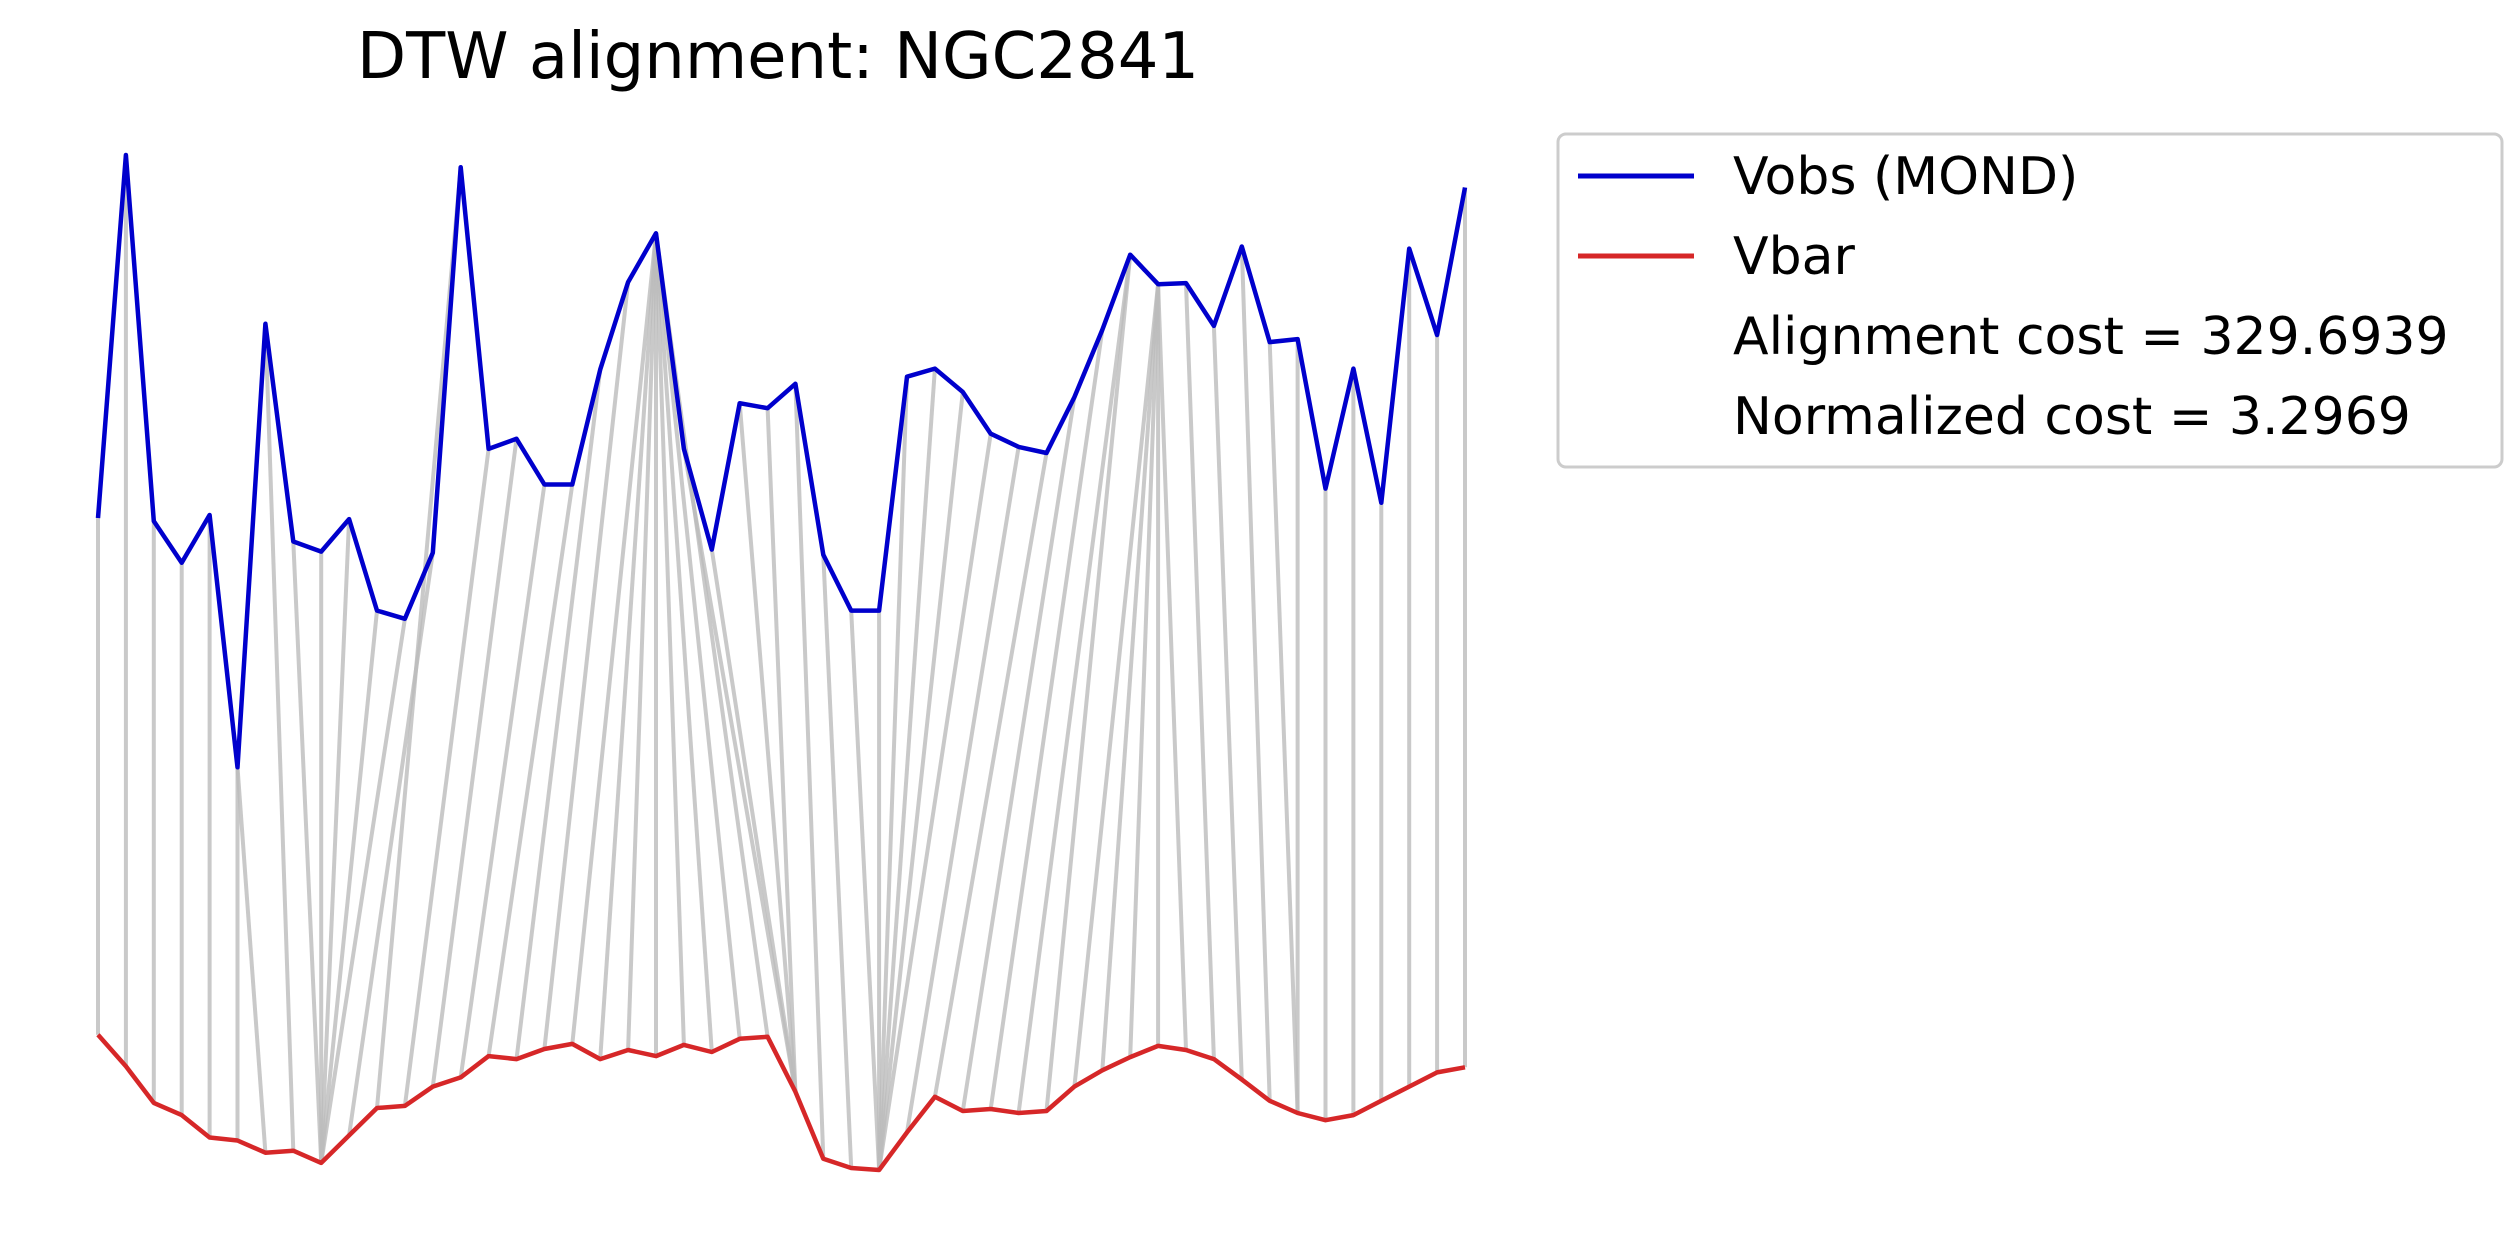 This screenshot has height=1243, width=2514. What do you see at coordinates (2072, 417) in the screenshot?
I see `legend-label-normalized-cost: Normalized cost = 3.2969` at bounding box center [2072, 417].